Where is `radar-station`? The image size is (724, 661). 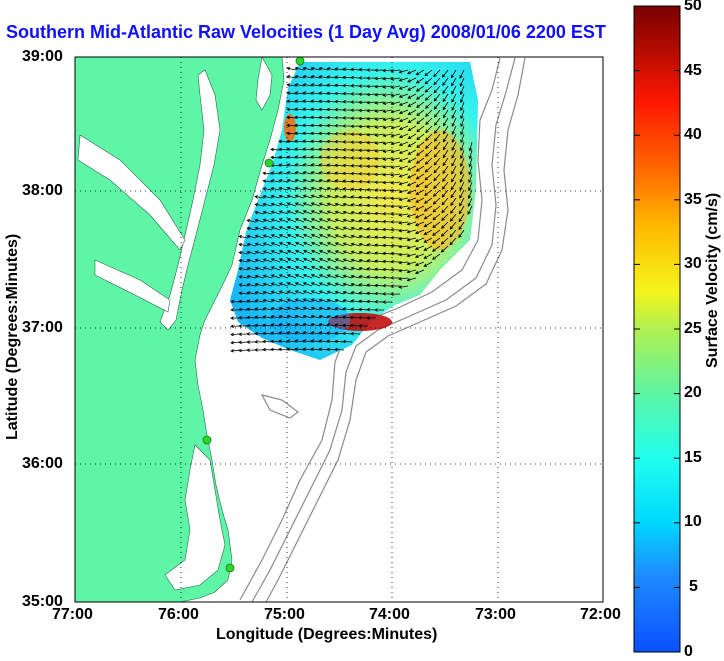 radar-station is located at coordinates (269, 163).